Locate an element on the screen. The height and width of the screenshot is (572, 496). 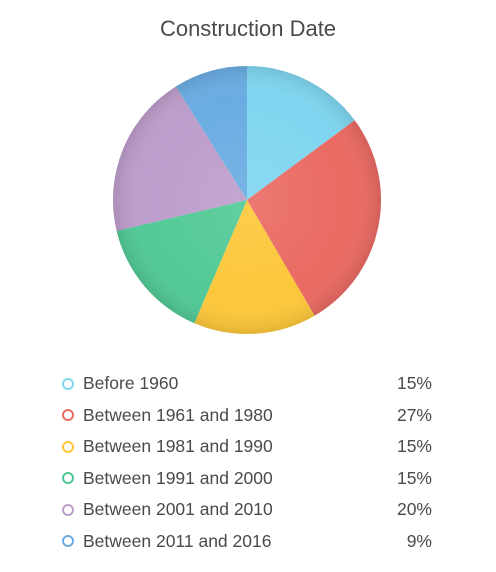
legend-value: 9% is located at coordinates (419, 540).